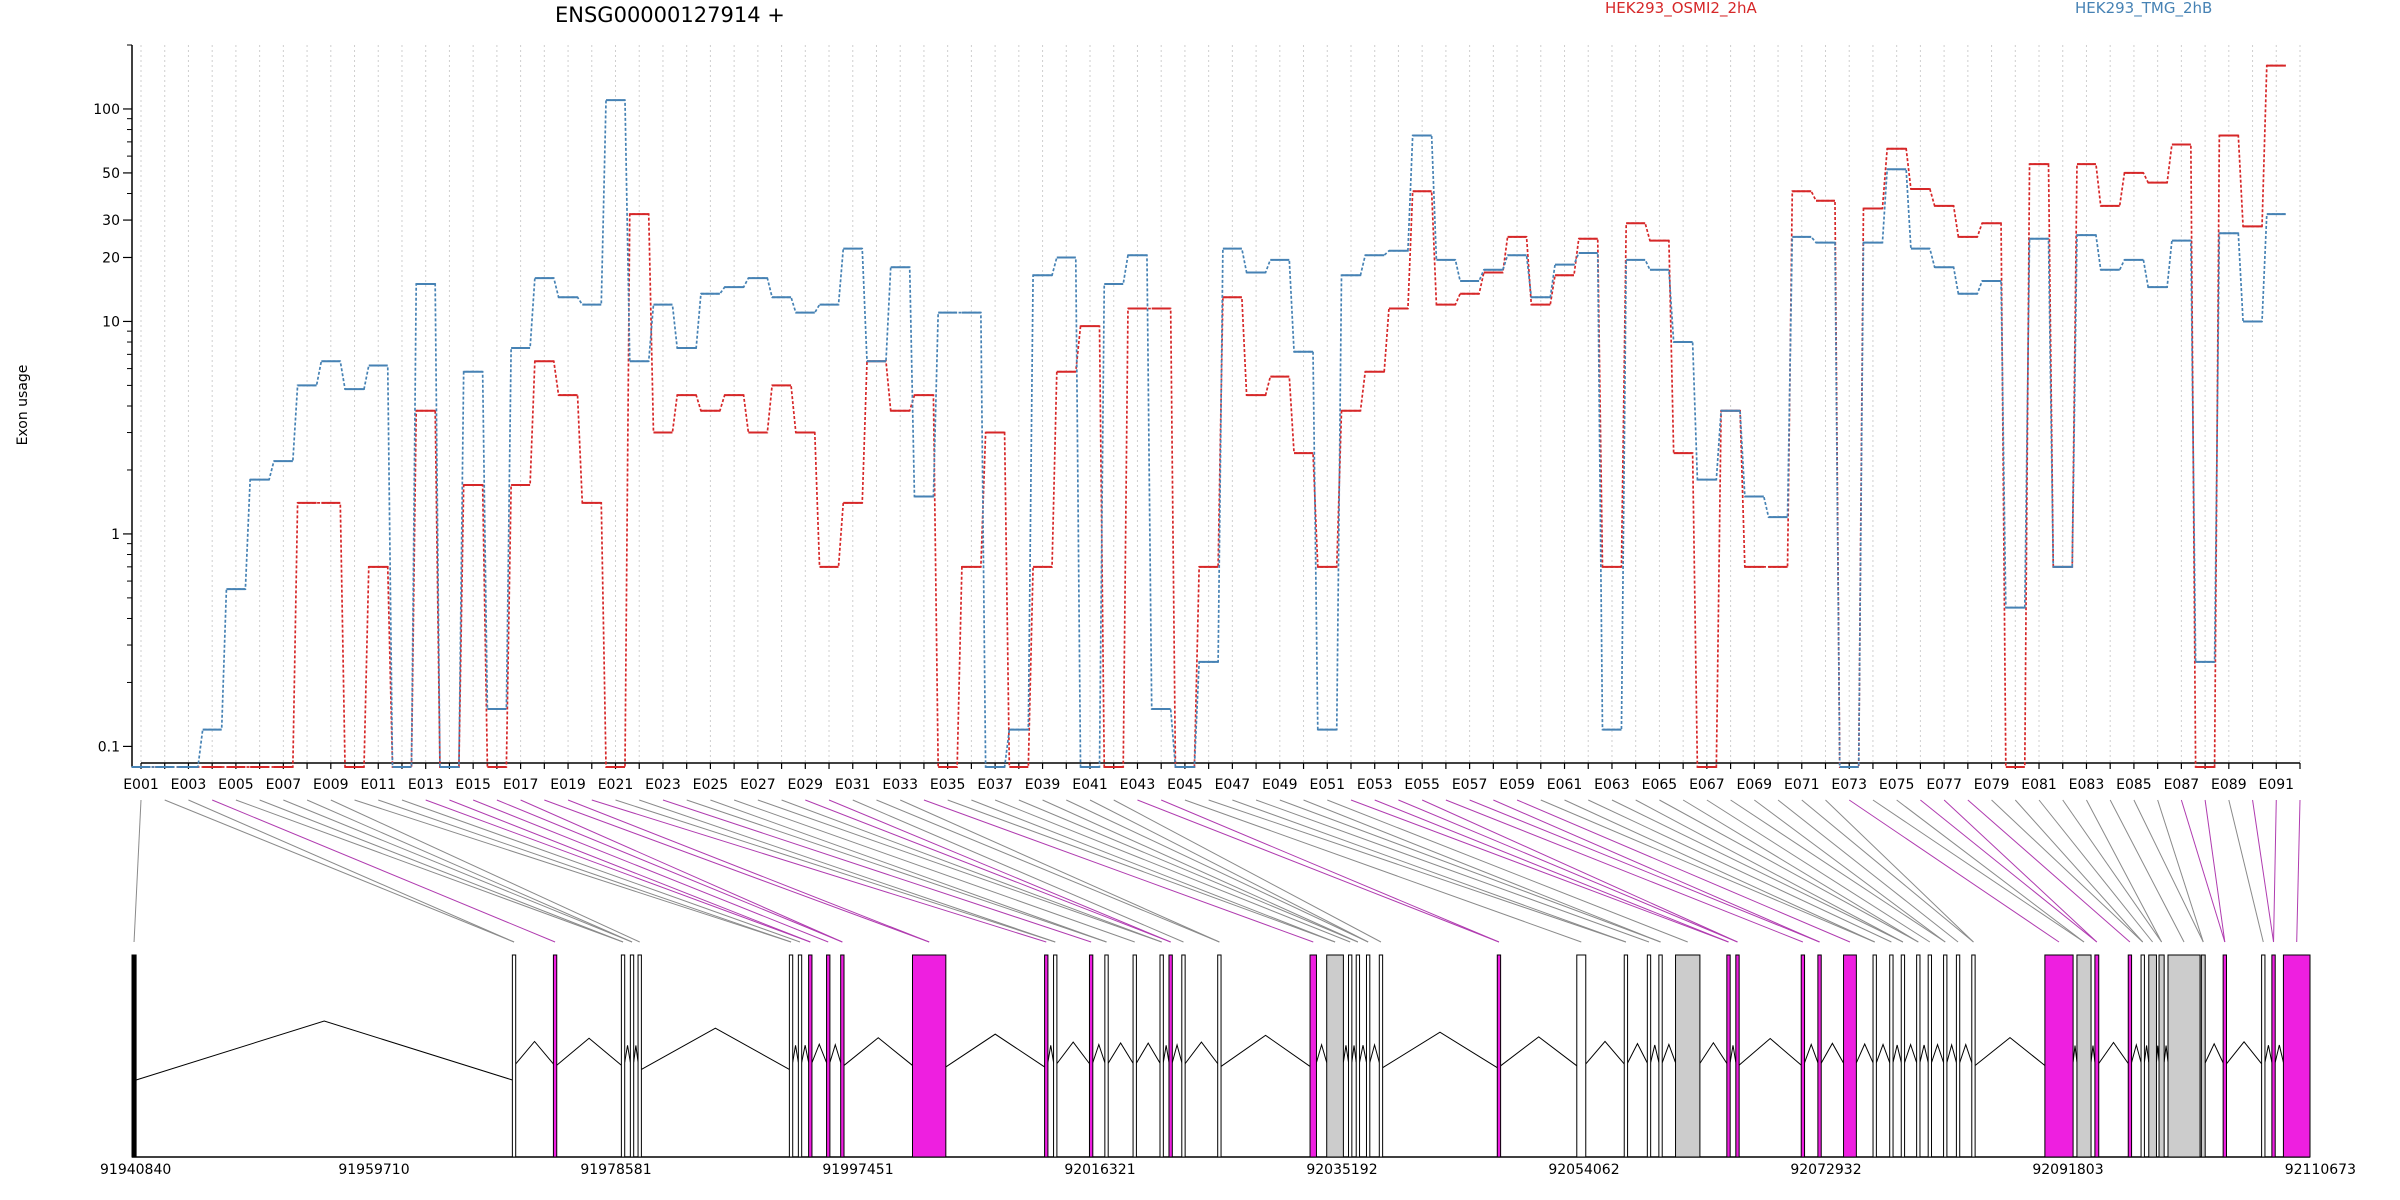  I want to click on x-tick-label: E005, so click(236, 785).